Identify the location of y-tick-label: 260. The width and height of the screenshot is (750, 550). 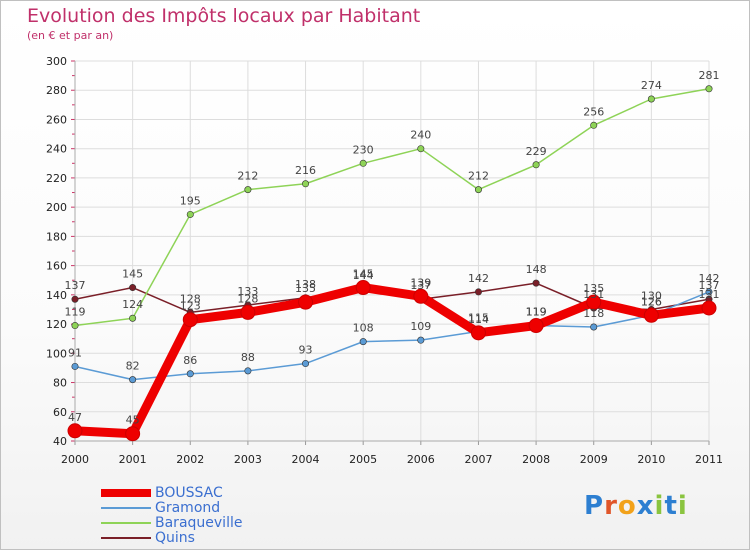
(56, 119).